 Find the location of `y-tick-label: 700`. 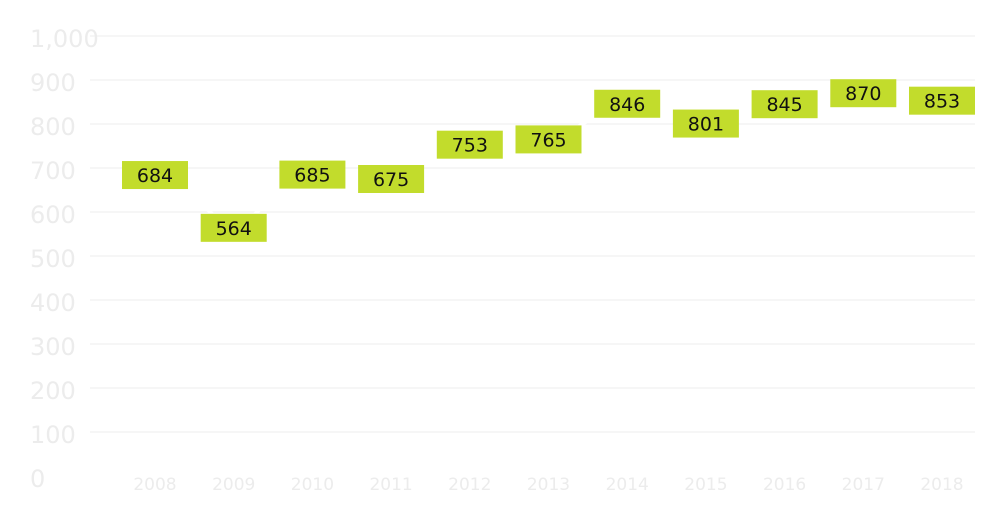

y-tick-label: 700 is located at coordinates (53, 171).